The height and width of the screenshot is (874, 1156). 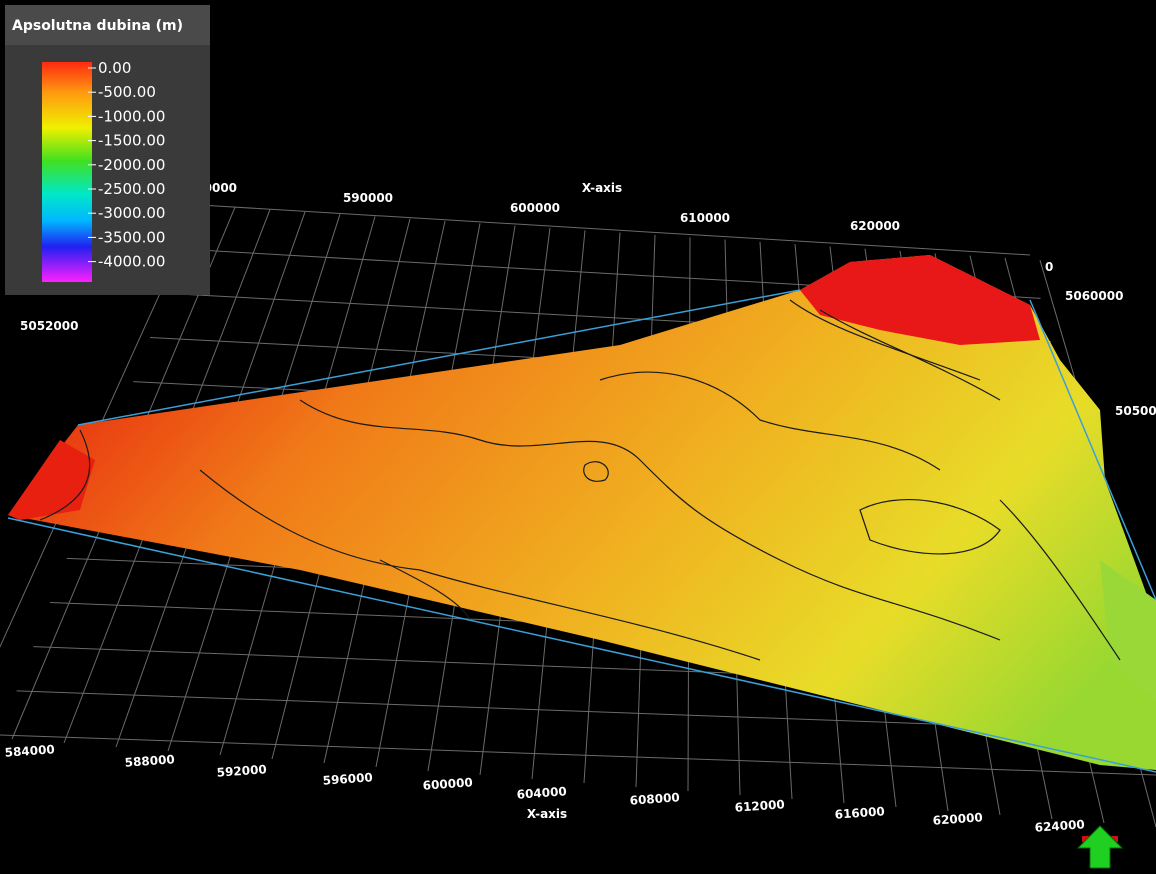 I want to click on legend-header, so click(x=107, y=25).